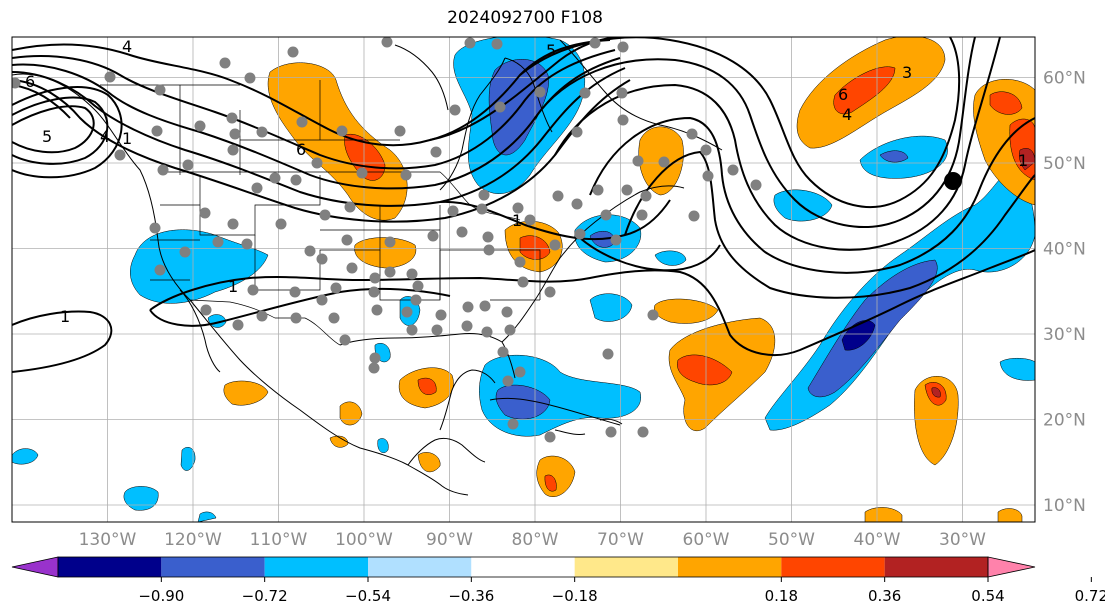 This screenshot has height=615, width=1105. I want to click on latitude-tick-label: 10°N, so click(1064, 506).